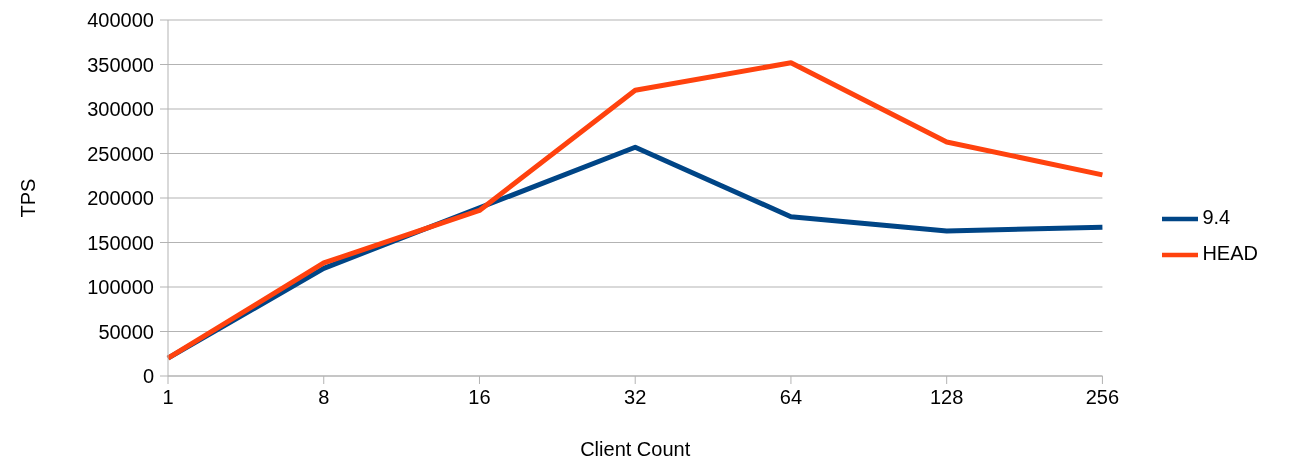 The image size is (1296, 474). Describe the element at coordinates (635, 449) in the screenshot. I see `x-axis-title: Client Count` at that location.